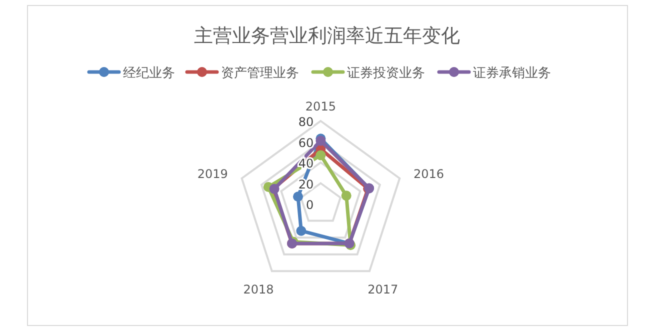 Image resolution: width=654 pixels, height=328 pixels. I want to click on legend-label: 证券投资业务, so click(386, 73).